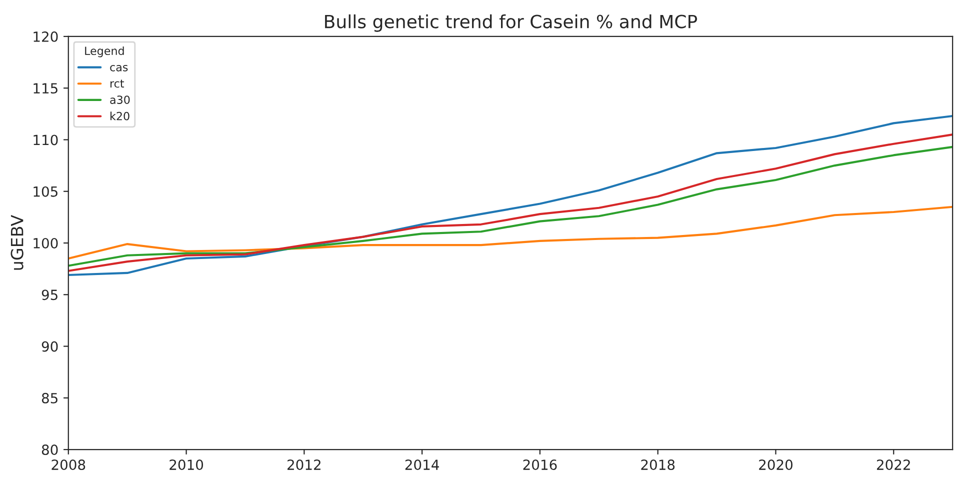 Image resolution: width=977 pixels, height=486 pixels. I want to click on legend-label: cas, so click(119, 68).